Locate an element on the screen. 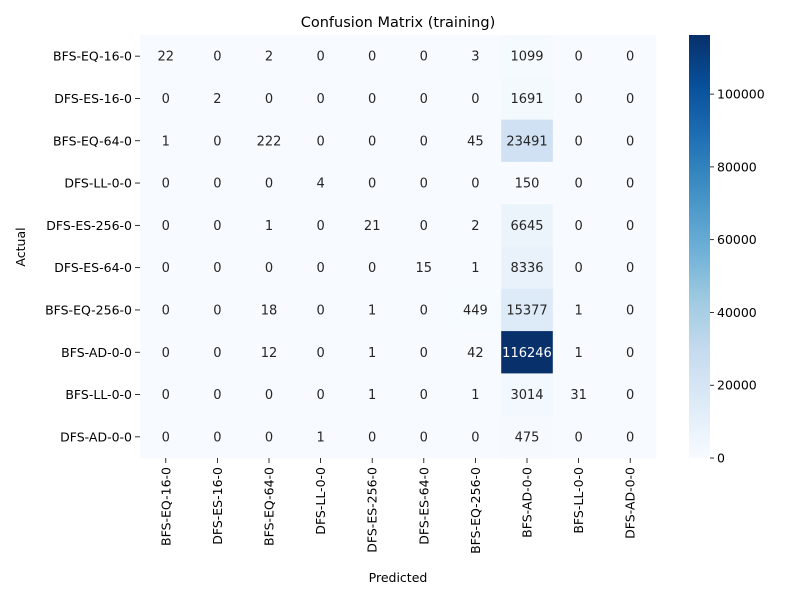  cell-value-label: 475 is located at coordinates (527, 437).